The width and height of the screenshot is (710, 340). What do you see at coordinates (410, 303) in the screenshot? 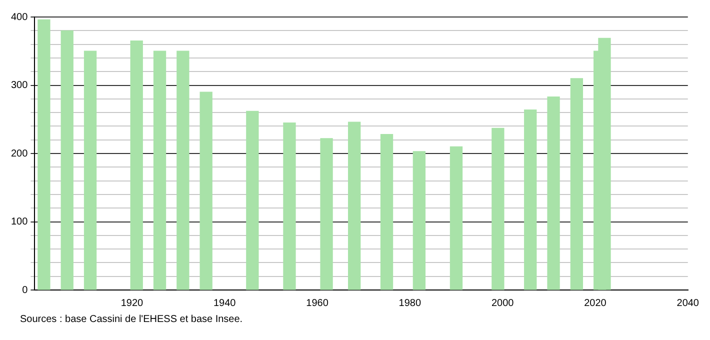
I see `x-tick-label: 1980` at bounding box center [410, 303].